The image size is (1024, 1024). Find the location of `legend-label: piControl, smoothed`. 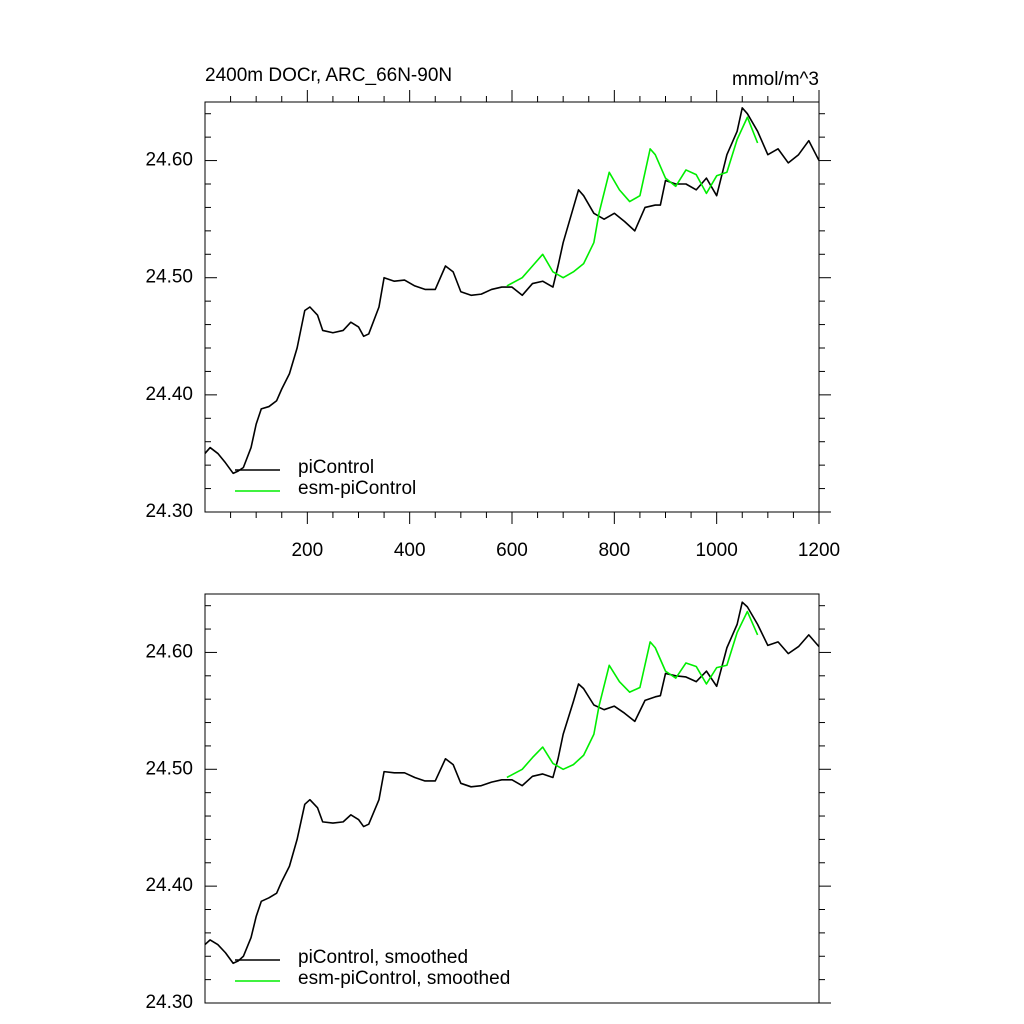

legend-label: piControl, smoothed is located at coordinates (383, 957).